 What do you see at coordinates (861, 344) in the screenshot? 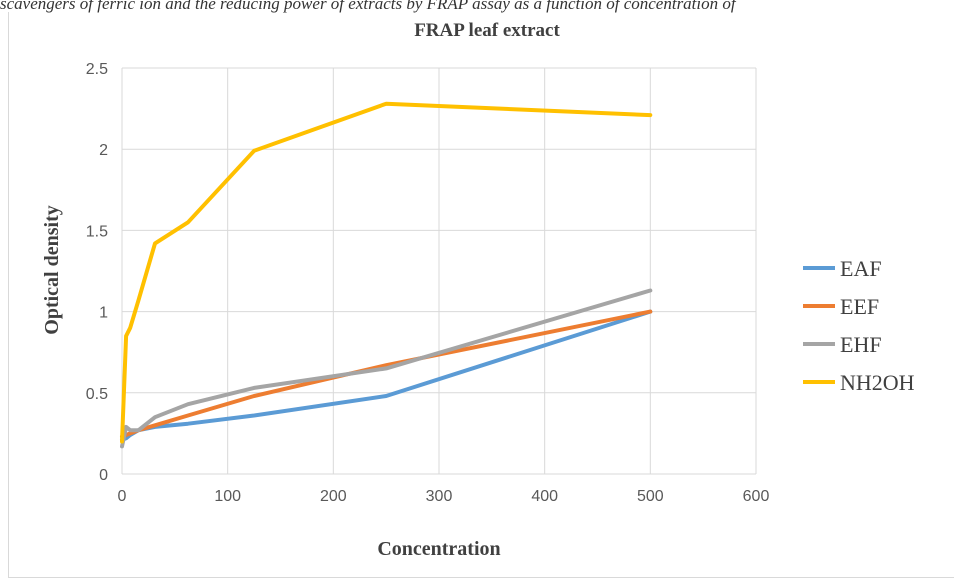
I see `legend-label-ehf: EHF` at bounding box center [861, 344].